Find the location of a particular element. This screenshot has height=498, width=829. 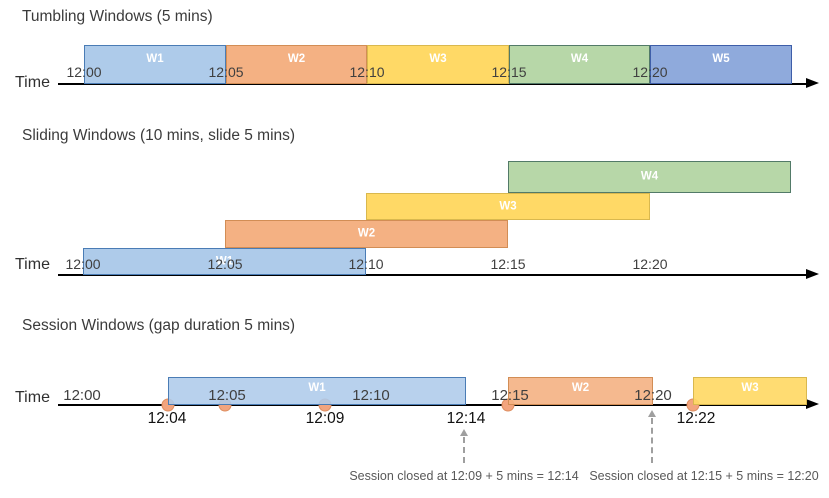

session-axis-line is located at coordinates (432, 405).